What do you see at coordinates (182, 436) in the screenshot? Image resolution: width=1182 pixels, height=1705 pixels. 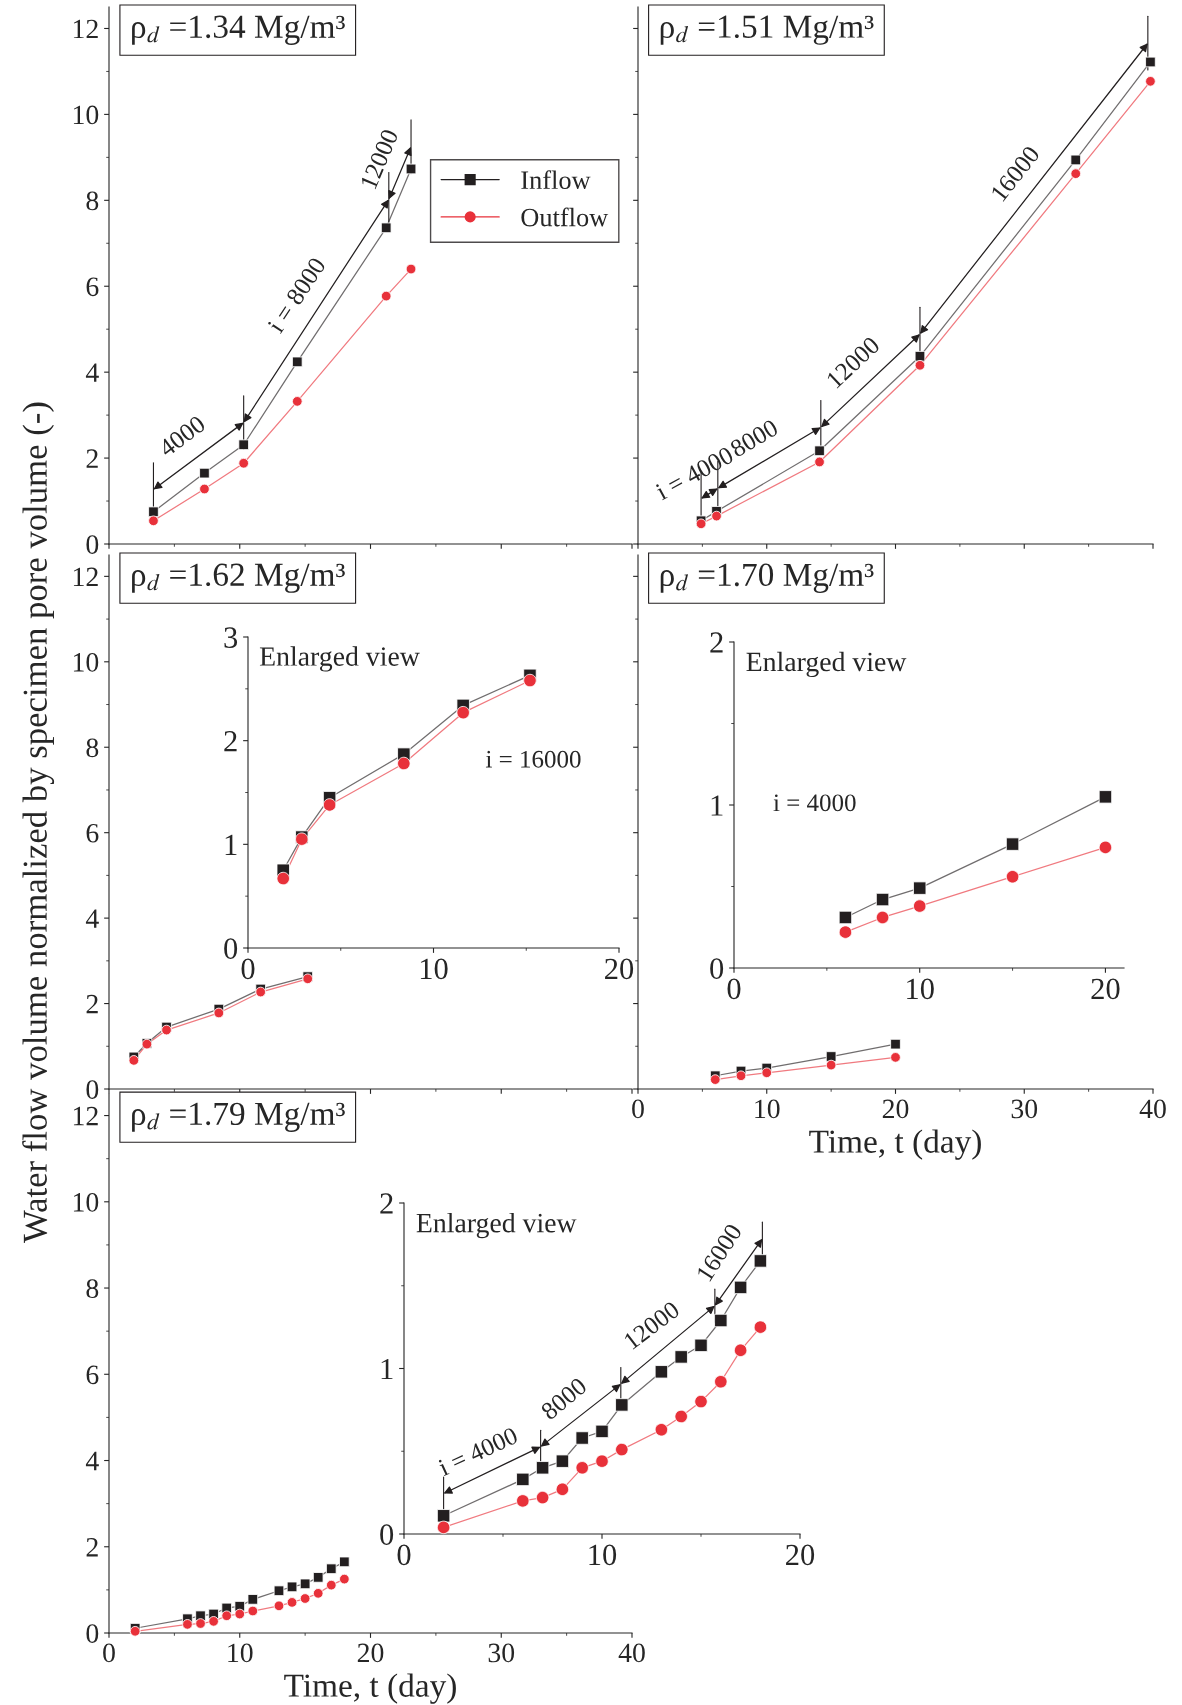 I see `annotation: 4000` at bounding box center [182, 436].